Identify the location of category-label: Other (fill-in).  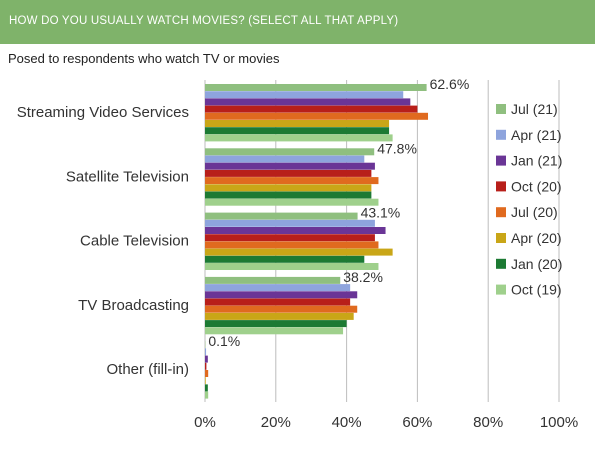
(147, 369).